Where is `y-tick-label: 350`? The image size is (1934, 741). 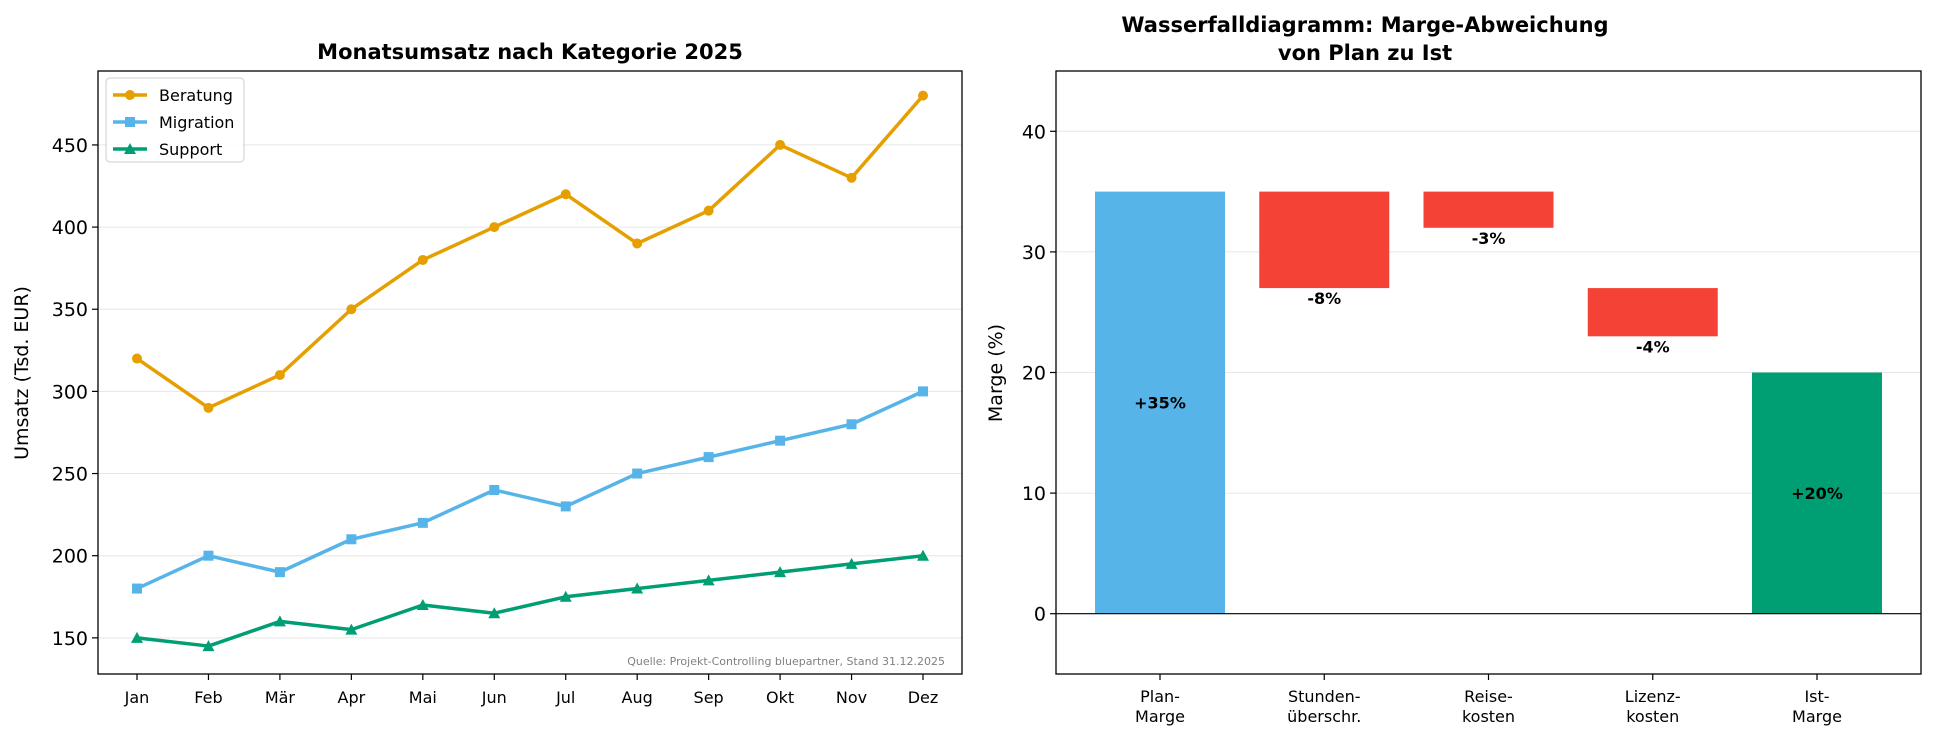
y-tick-label: 350 is located at coordinates (70, 310).